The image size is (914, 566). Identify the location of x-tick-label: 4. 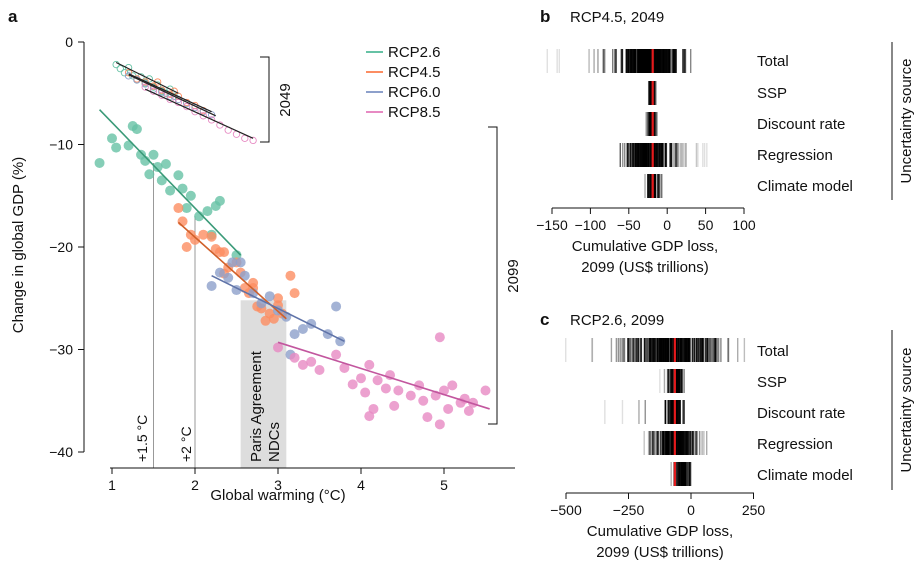
(361, 485).